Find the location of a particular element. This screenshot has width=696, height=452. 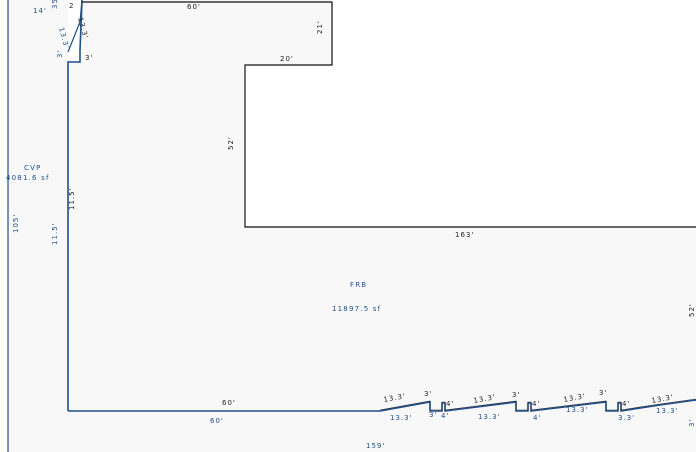

dim-top-60: 60' is located at coordinates (194, 7).